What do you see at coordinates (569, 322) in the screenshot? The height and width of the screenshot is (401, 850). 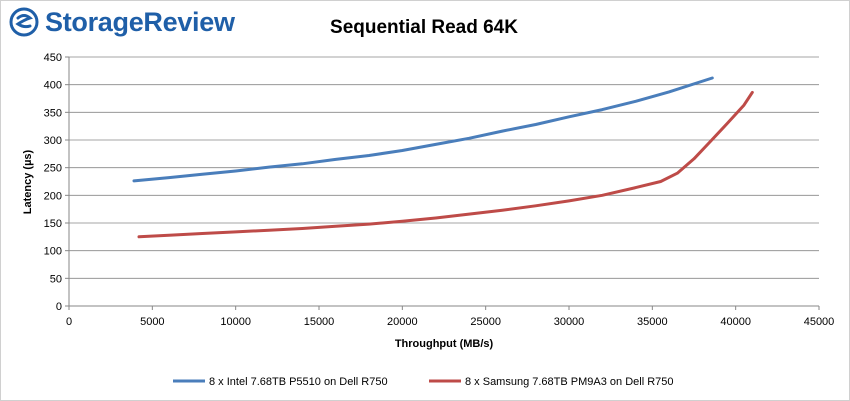 I see `x-tick-label: 30000` at bounding box center [569, 322].